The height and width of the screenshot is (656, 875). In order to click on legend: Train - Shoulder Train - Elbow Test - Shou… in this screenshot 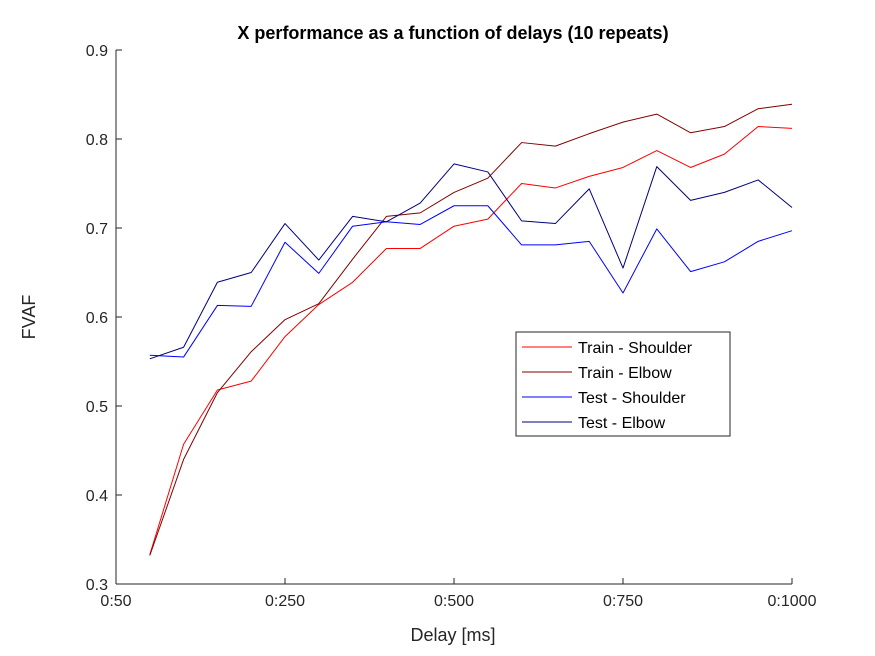, I will do `click(623, 384)`.